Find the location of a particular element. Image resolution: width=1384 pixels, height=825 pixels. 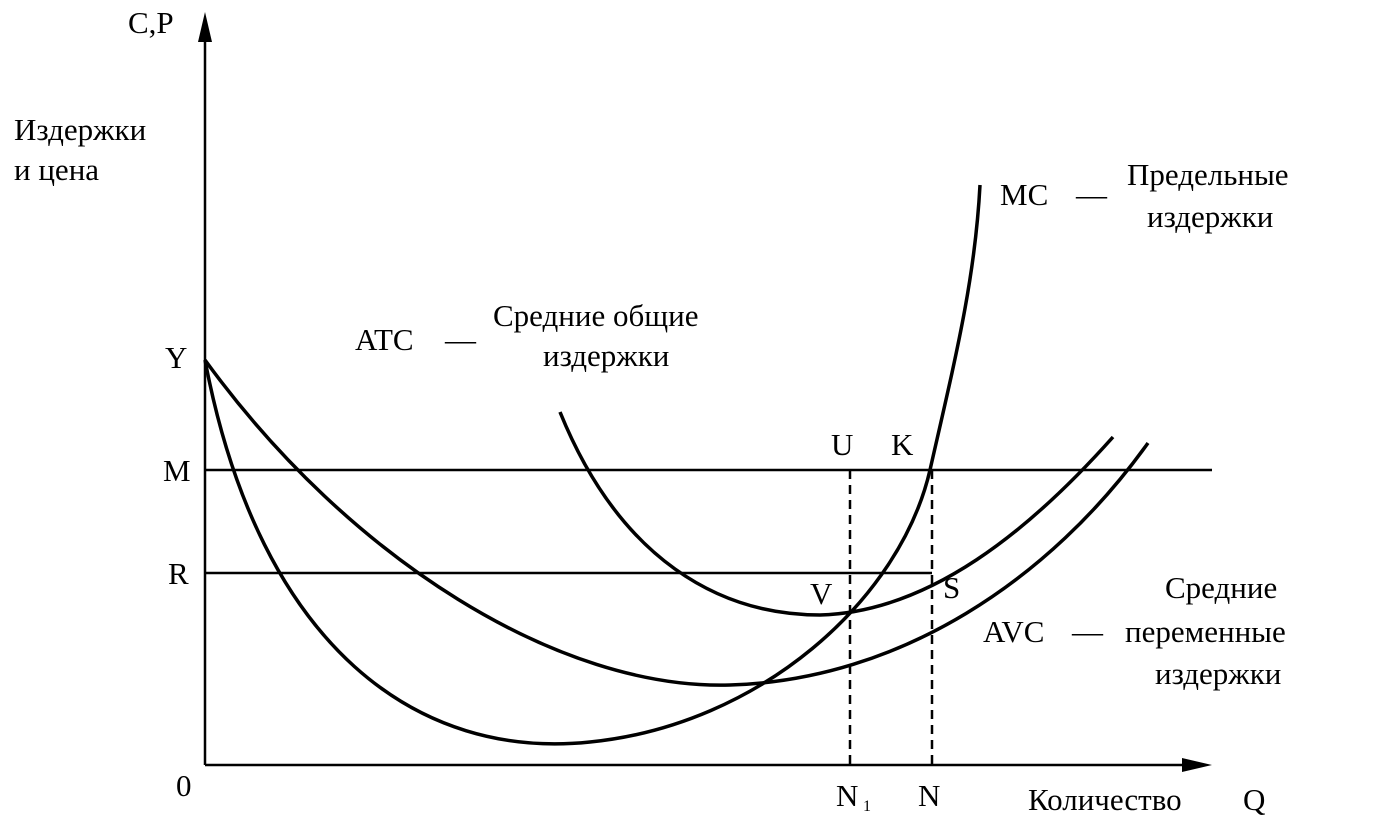

curve-abbr: ATC is located at coordinates (384, 339).